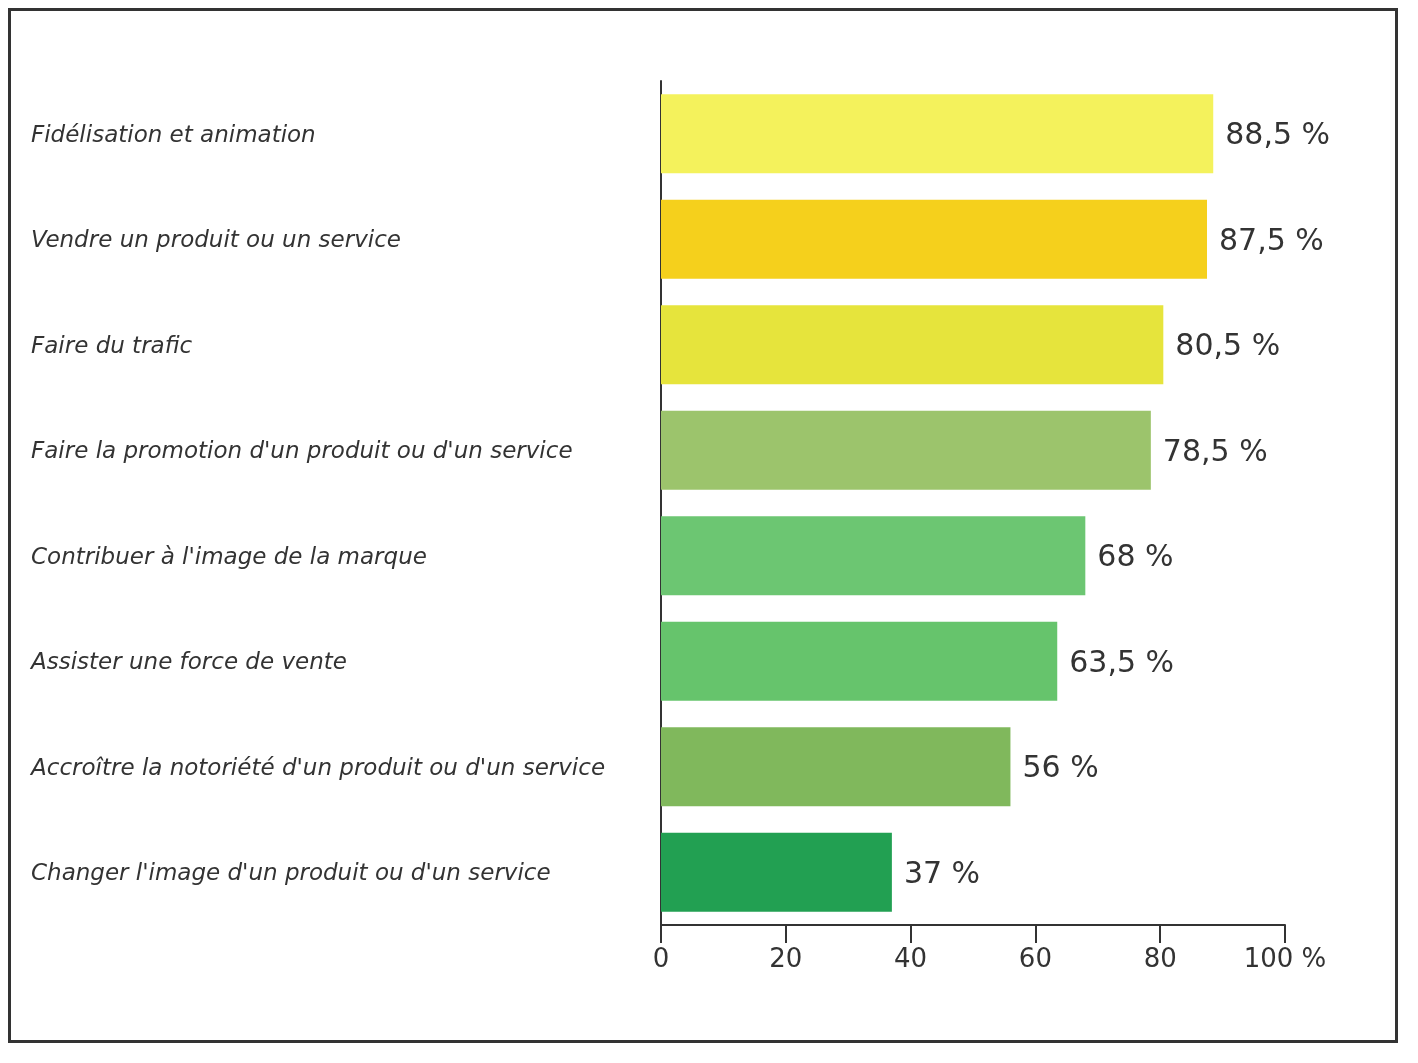  What do you see at coordinates (1135, 556) in the screenshot?
I see `data-label: 68 %` at bounding box center [1135, 556].